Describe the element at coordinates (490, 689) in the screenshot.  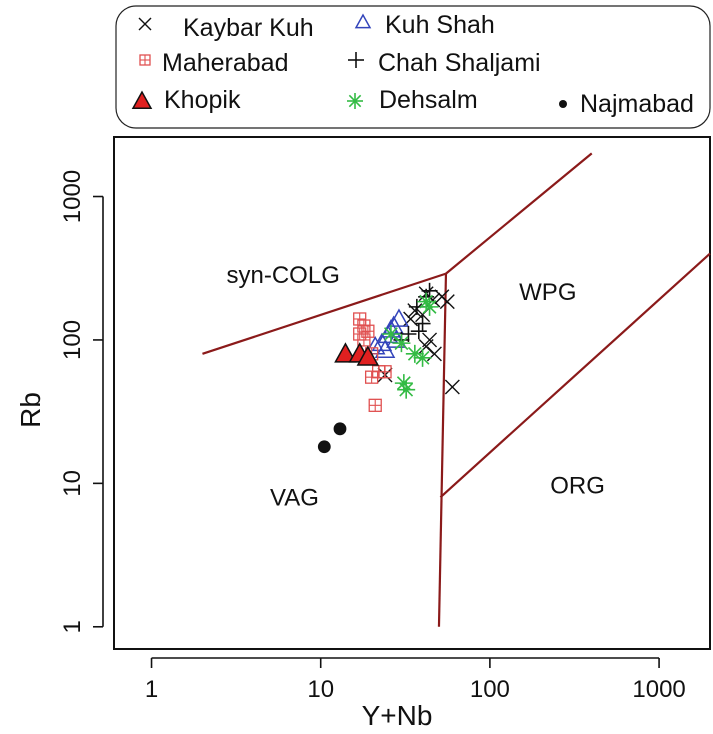
I see `x-tick-label: 100` at that location.